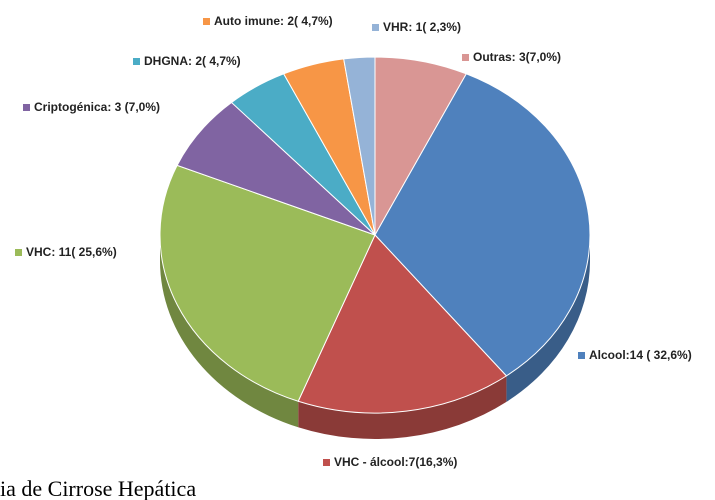  I want to click on data-label: VHR: 1( 2,3%), so click(422, 27).